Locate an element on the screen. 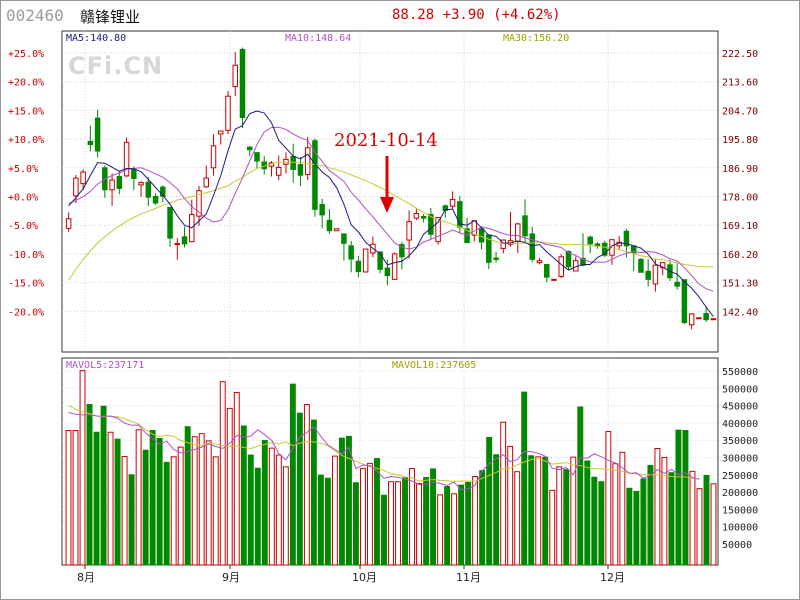  stock-code: 002460 is located at coordinates (35, 15).